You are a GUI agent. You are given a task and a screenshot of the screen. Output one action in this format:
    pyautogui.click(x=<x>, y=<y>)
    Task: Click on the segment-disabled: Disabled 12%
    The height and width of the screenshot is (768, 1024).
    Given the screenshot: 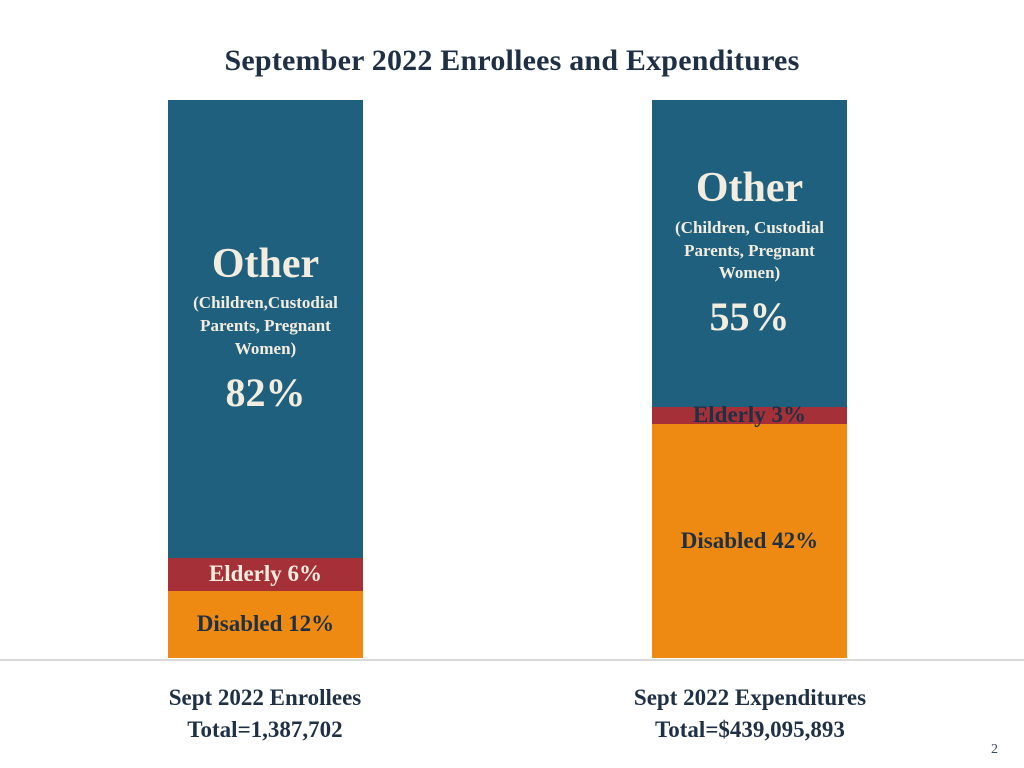 What is the action you would take?
    pyautogui.click(x=265, y=624)
    